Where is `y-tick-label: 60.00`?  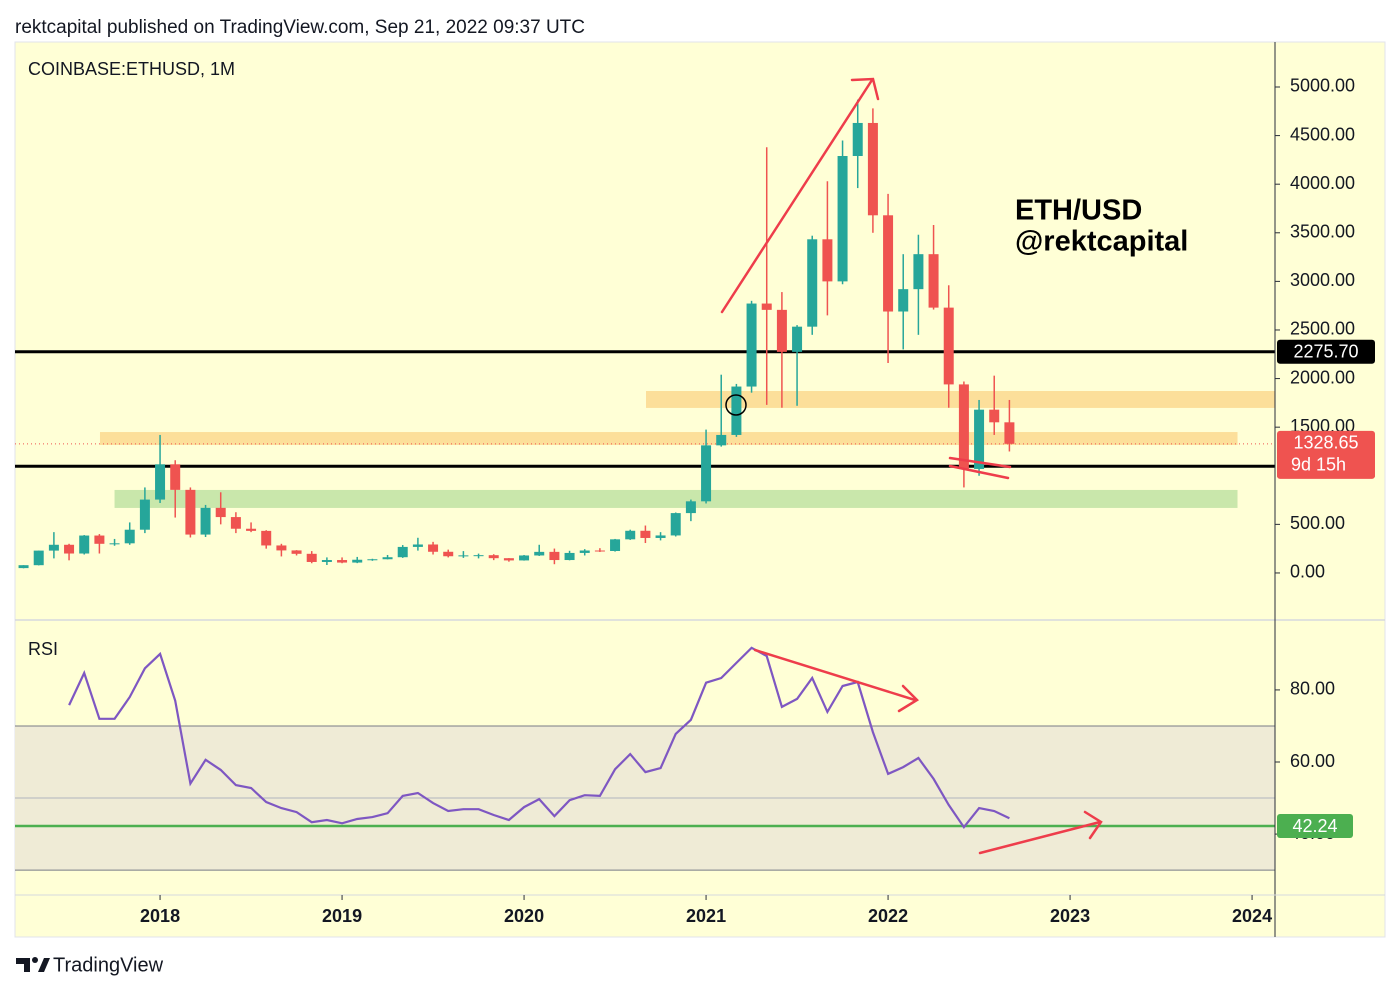 y-tick-label: 60.00 is located at coordinates (1312, 761).